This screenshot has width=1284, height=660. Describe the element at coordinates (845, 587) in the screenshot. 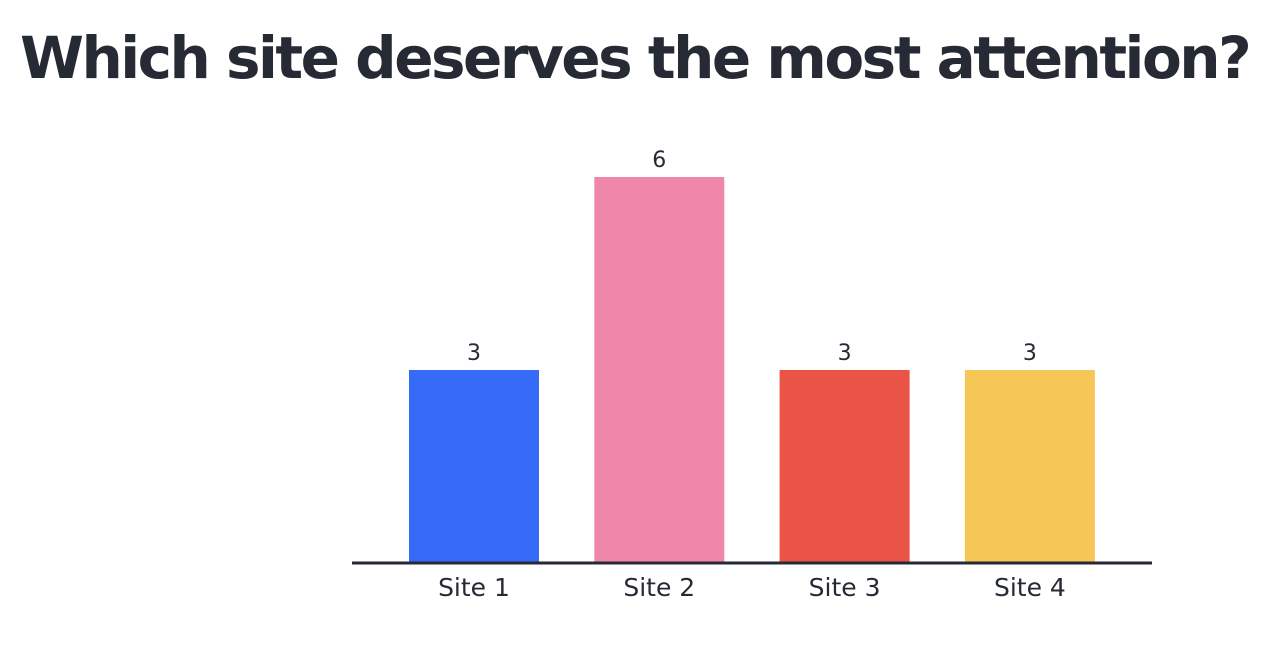

I see `category-label-site-3: Site 3` at that location.